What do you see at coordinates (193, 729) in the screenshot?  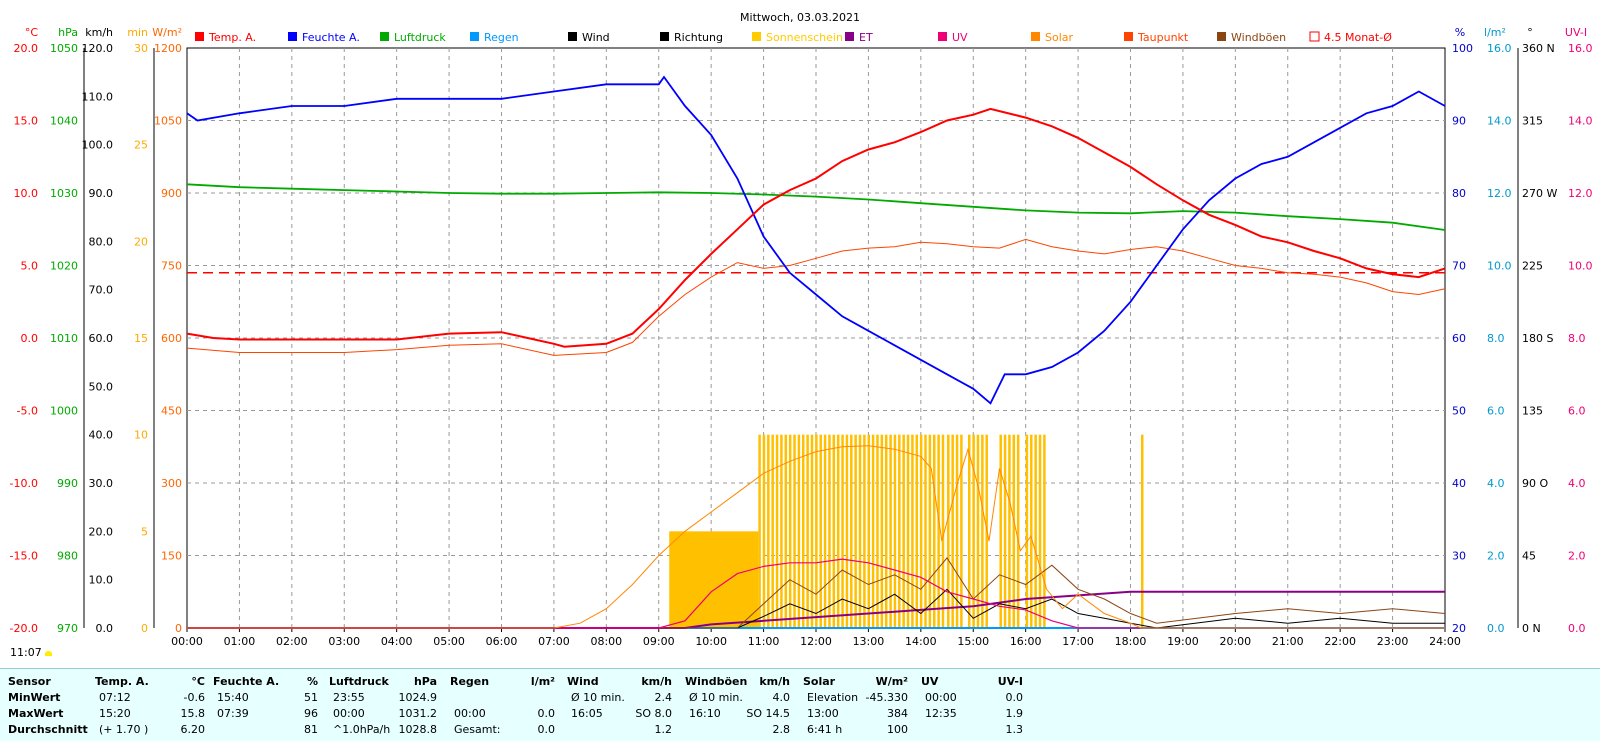 I see `summary-avg-value: 6.20` at bounding box center [193, 729].